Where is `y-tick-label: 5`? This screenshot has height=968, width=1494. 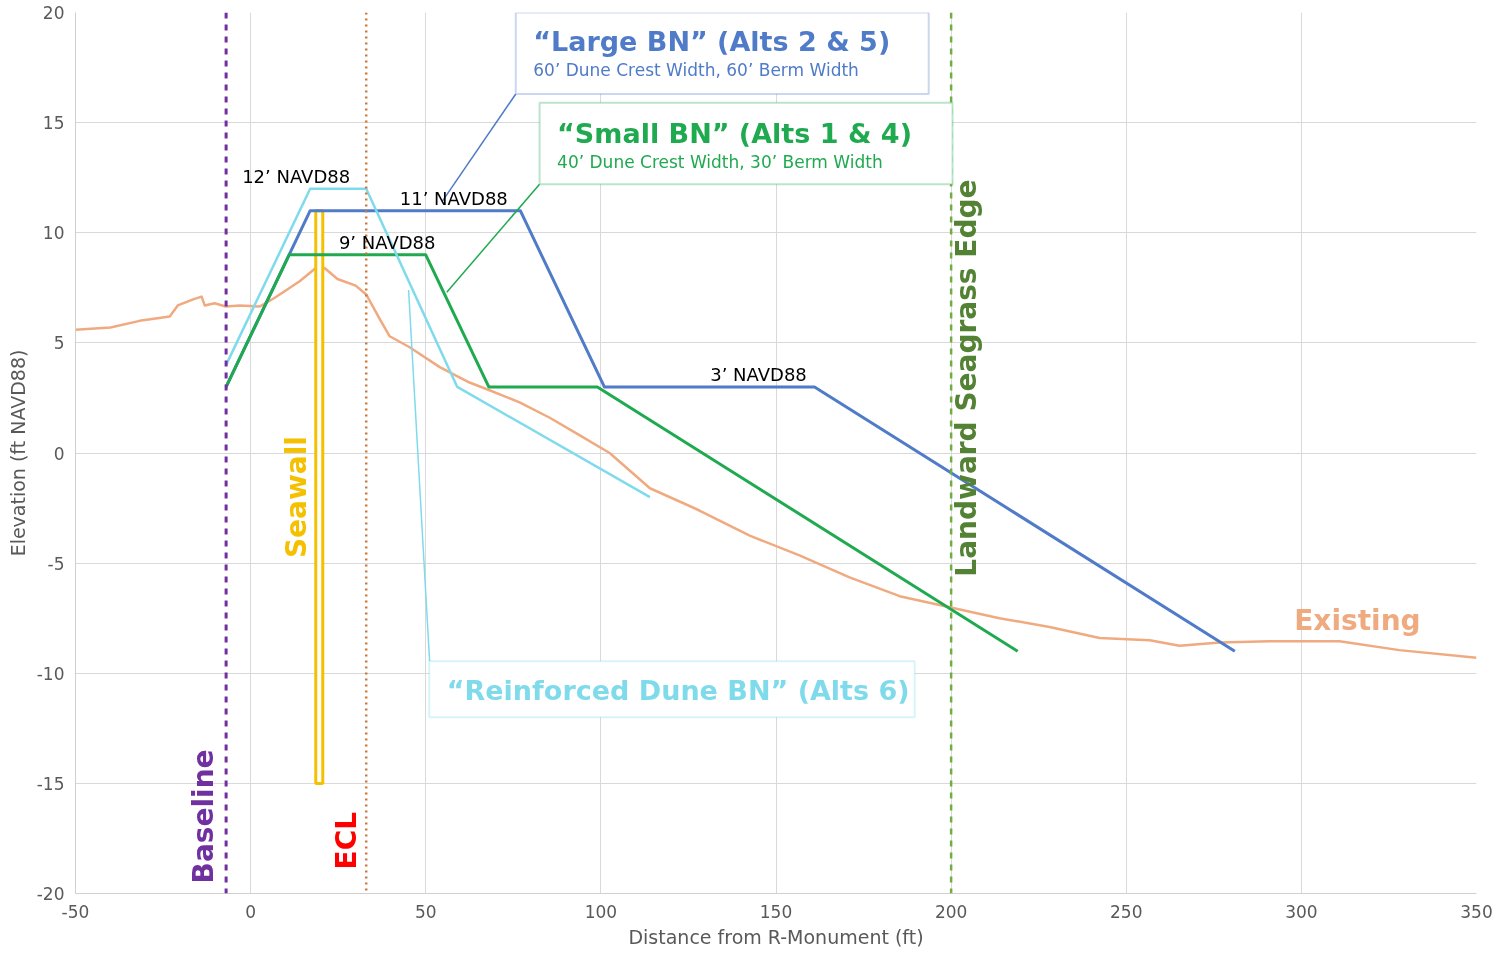 y-tick-label: 5 is located at coordinates (59, 343).